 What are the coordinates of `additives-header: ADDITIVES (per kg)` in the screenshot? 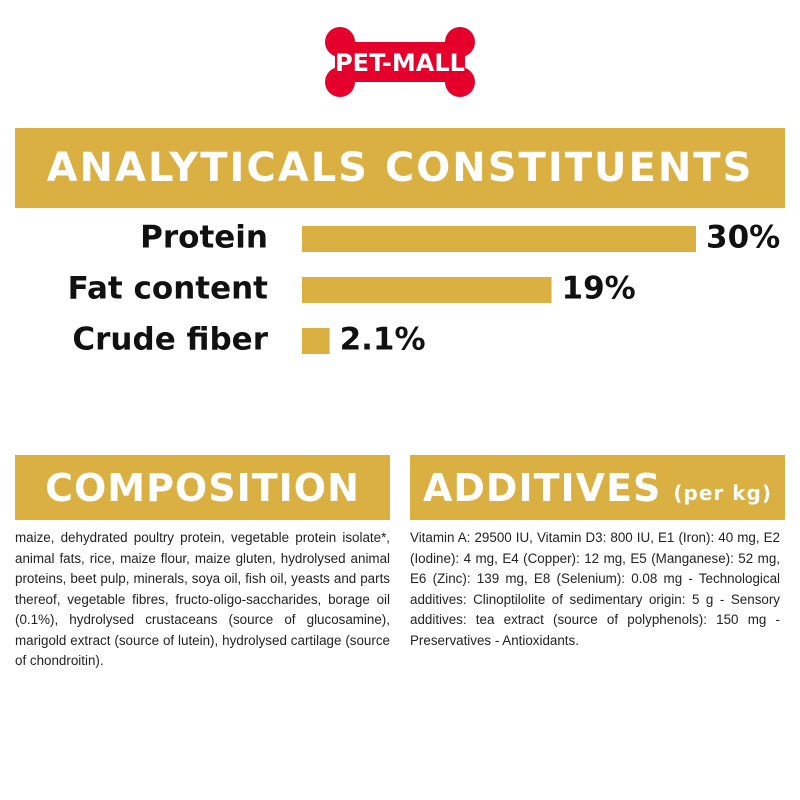 It's located at (597, 487).